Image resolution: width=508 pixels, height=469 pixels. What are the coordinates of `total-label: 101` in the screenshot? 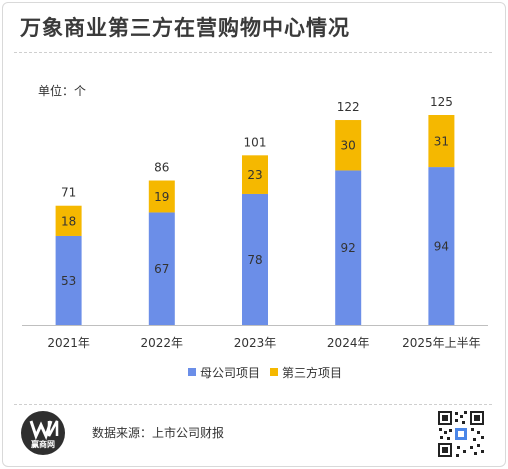 It's located at (255, 142).